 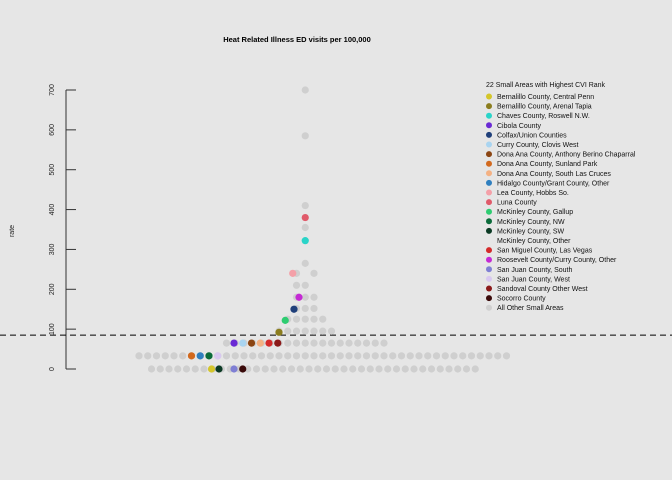 What do you see at coordinates (62, 227) in the screenshot?
I see `y-axis: 0 100 200 300 400 500 600 700` at bounding box center [62, 227].